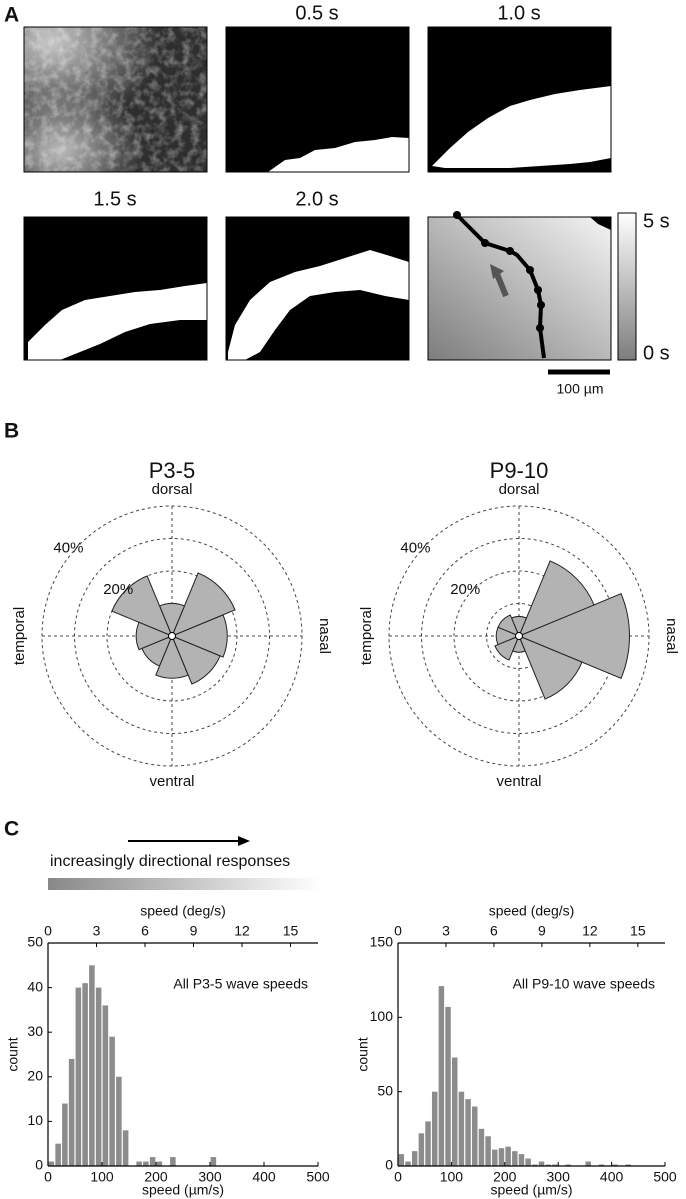 Image resolution: width=686 pixels, height=1199 pixels. I want to click on annotation: All P9-10 wave speeds, so click(584, 984).